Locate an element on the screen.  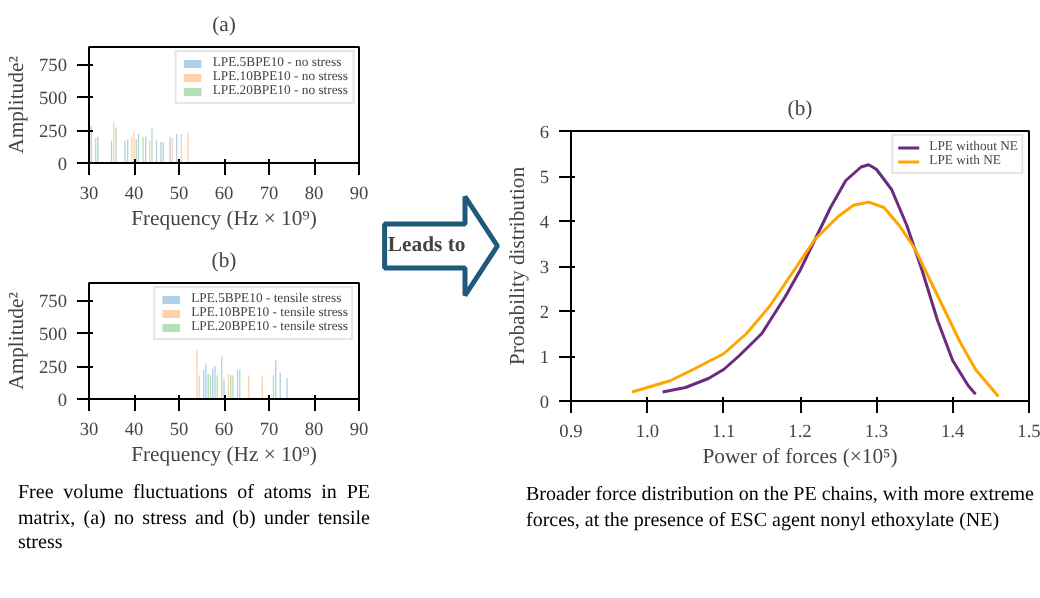
x-tick-label: 1.5 is located at coordinates (1028, 433).